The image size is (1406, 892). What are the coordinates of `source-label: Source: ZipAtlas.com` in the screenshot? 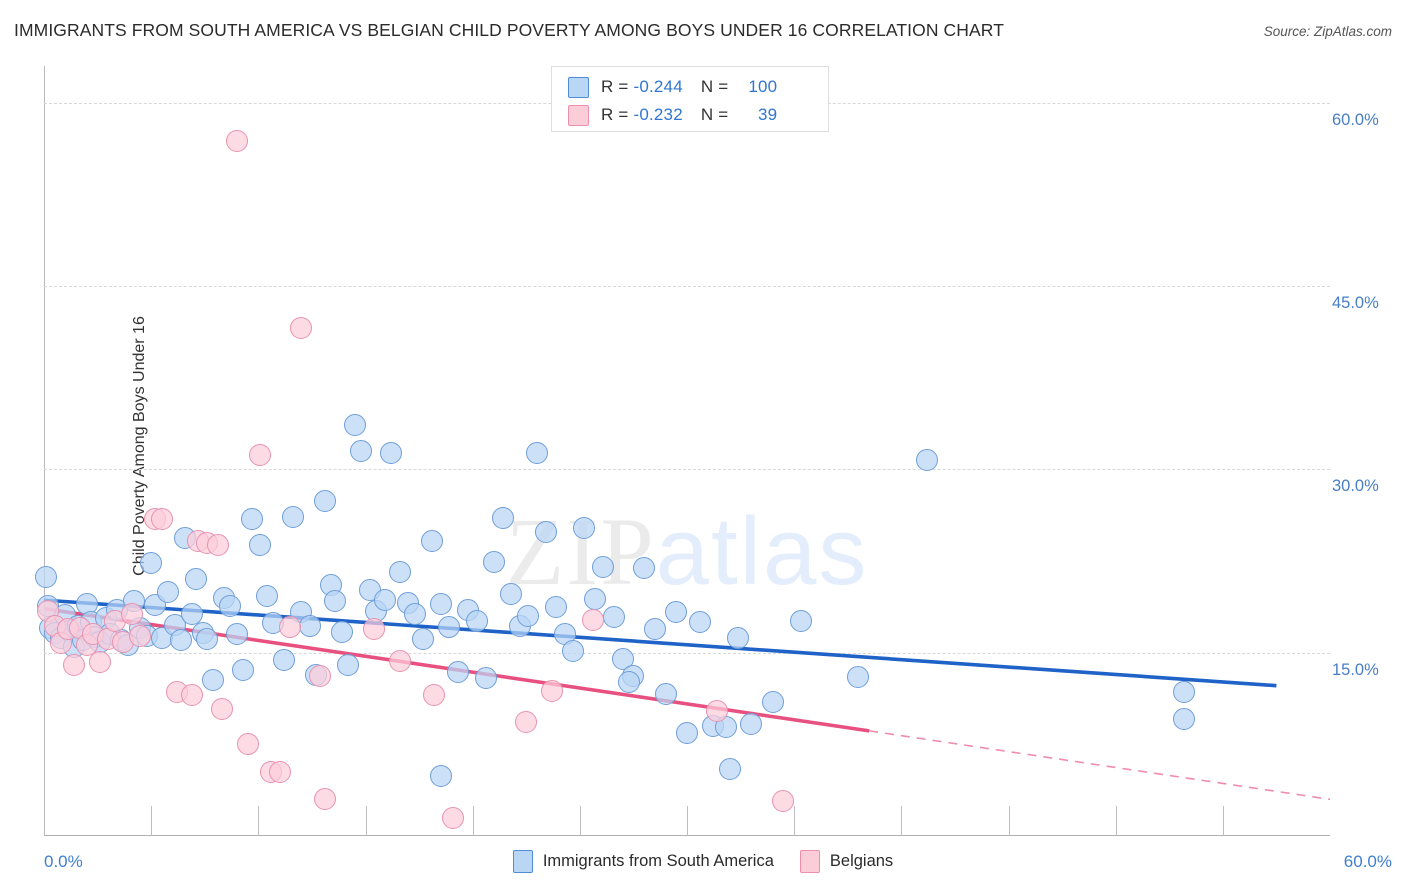 It's located at (1327, 31).